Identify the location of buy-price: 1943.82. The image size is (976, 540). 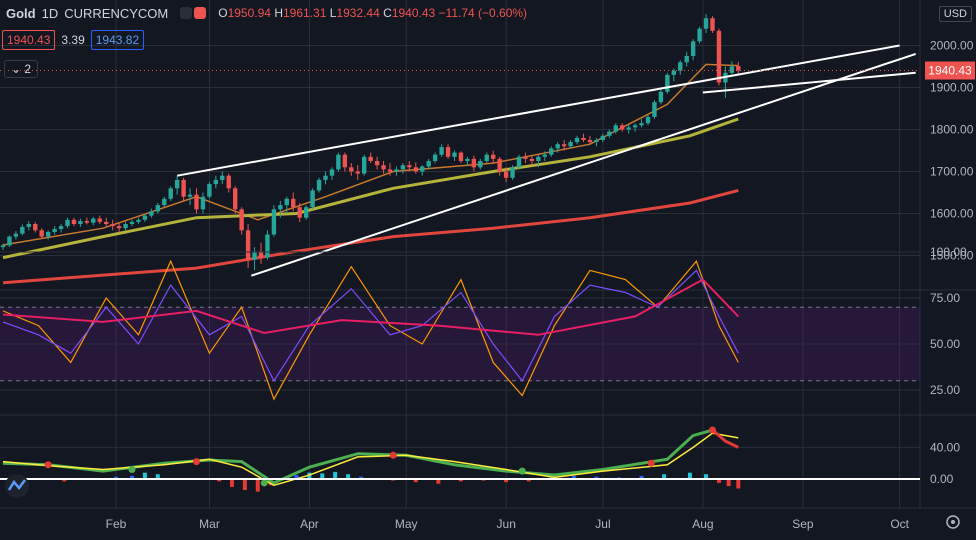
(117, 40).